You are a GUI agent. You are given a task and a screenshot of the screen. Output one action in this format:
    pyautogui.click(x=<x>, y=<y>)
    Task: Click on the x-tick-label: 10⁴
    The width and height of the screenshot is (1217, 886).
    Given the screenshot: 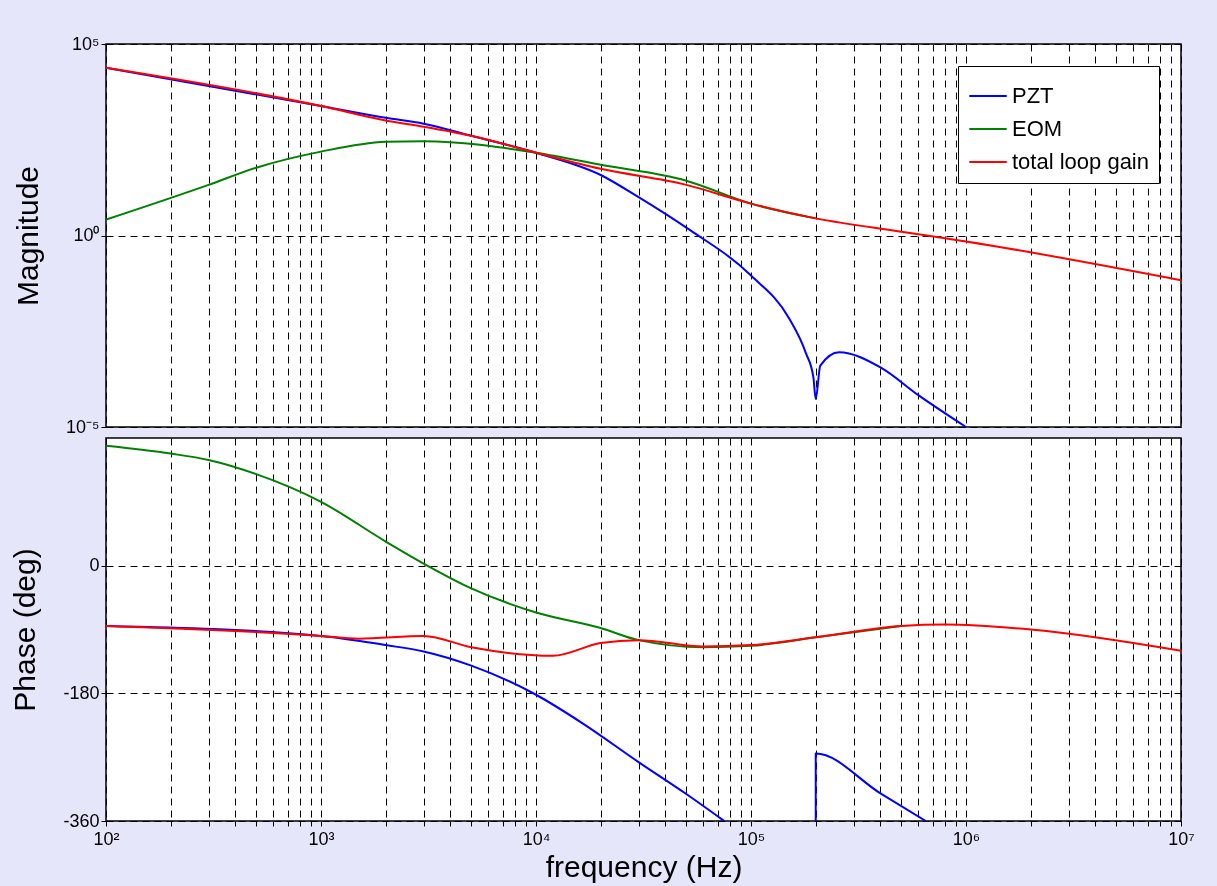 What is the action you would take?
    pyautogui.click(x=536, y=838)
    